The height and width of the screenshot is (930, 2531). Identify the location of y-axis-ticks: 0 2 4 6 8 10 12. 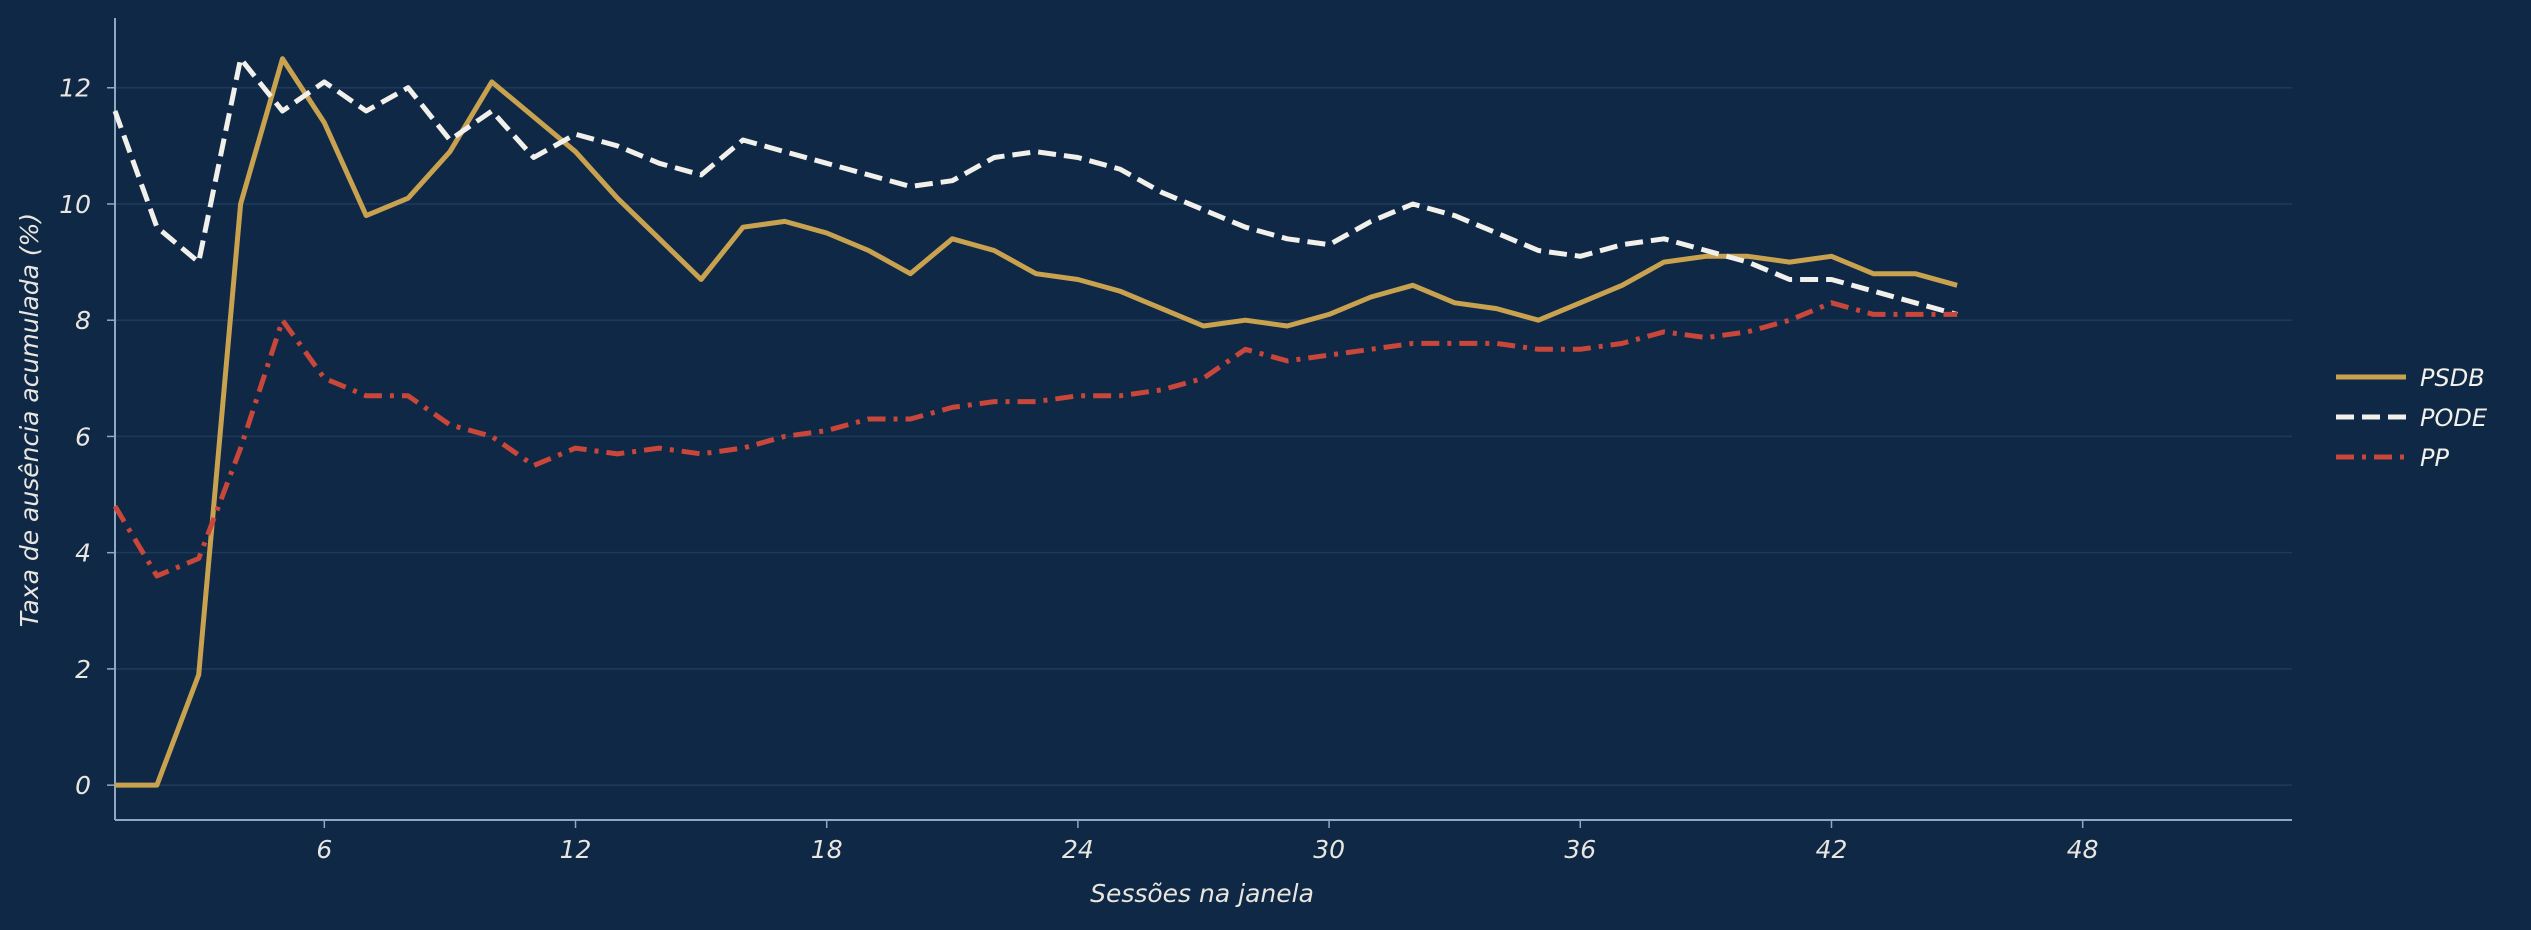
(87, 437).